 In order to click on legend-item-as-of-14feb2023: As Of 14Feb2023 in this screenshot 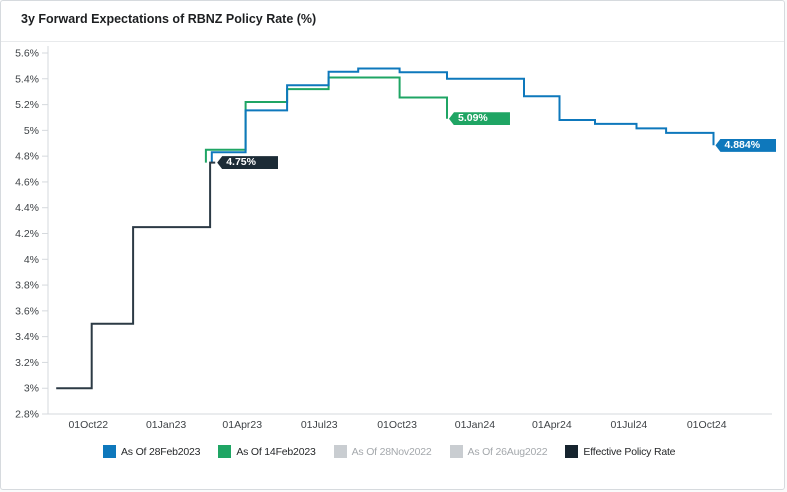, I will do `click(267, 451)`.